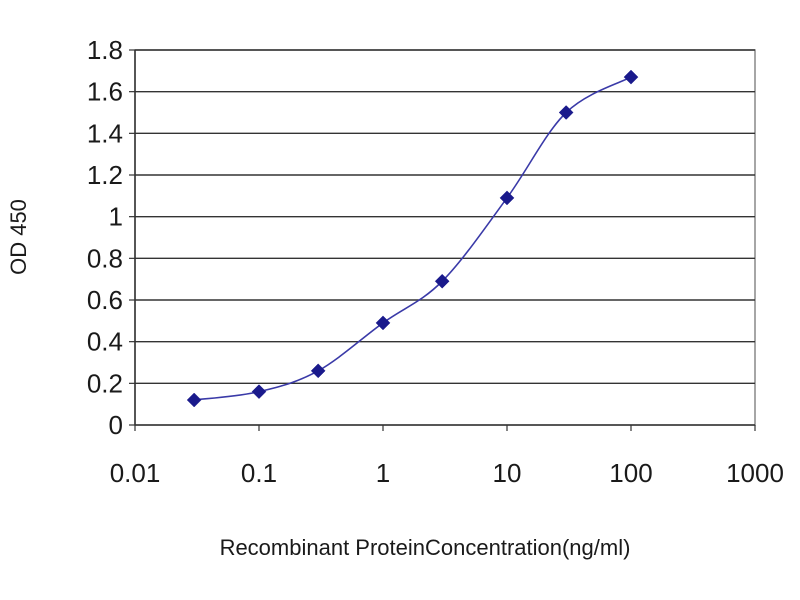 The height and width of the screenshot is (600, 800). Describe the element at coordinates (105, 50) in the screenshot. I see `y-tick-label: 1.8` at that location.